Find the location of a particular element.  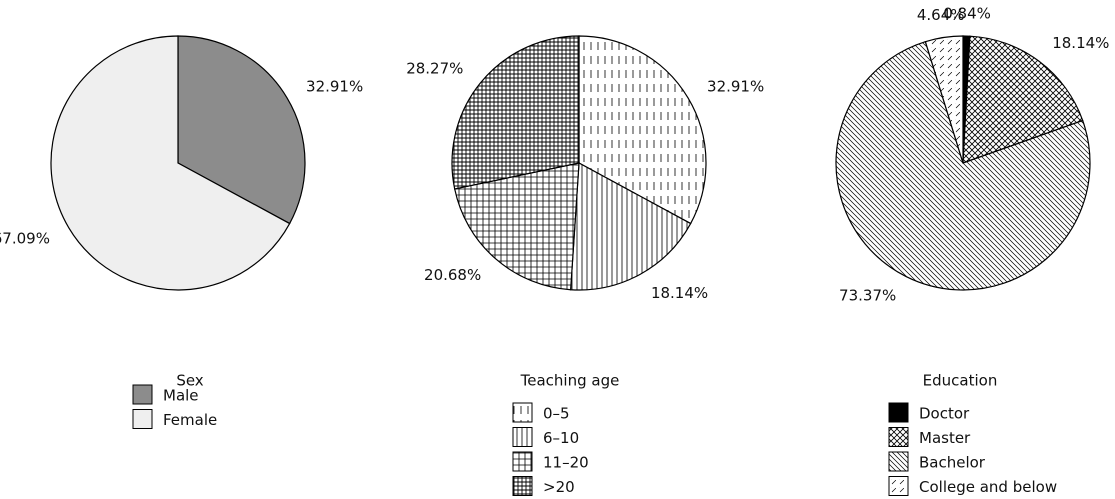

slice-label: 0.84% is located at coordinates (967, 14).